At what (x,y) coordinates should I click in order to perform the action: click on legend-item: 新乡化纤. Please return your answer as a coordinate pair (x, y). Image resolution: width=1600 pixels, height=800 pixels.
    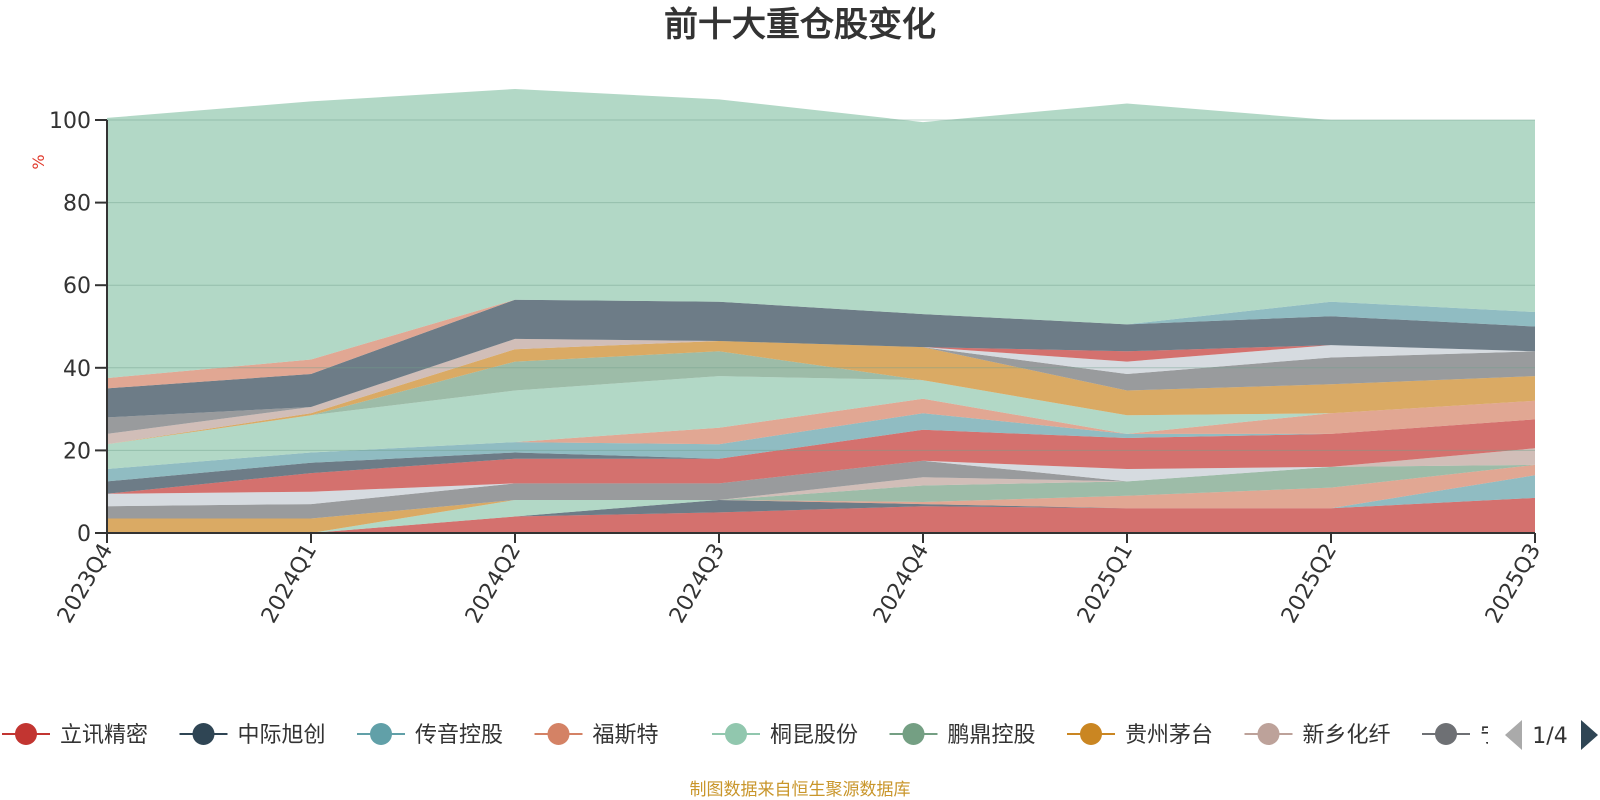
    Looking at the image, I should click on (1317, 735).